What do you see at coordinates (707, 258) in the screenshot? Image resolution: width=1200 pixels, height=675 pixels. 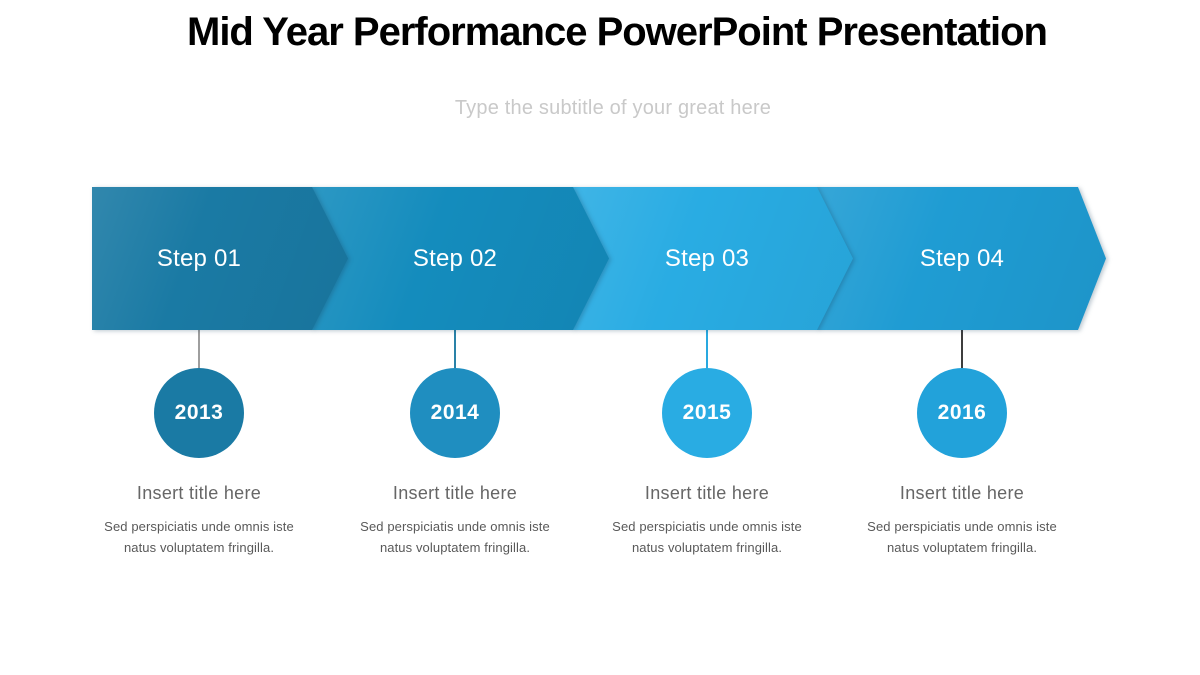 I see `step-3-label: Step 03` at bounding box center [707, 258].